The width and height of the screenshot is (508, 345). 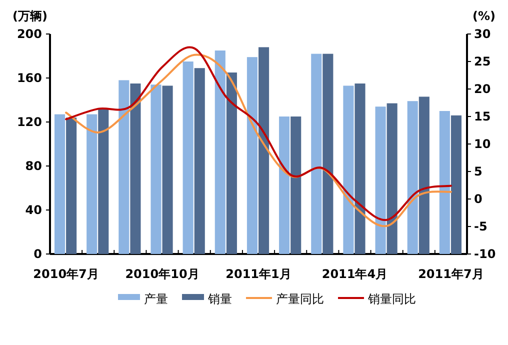 What do you see at coordinates (482, 144) in the screenshot?
I see `y2-tick-label: 10` at bounding box center [482, 144].